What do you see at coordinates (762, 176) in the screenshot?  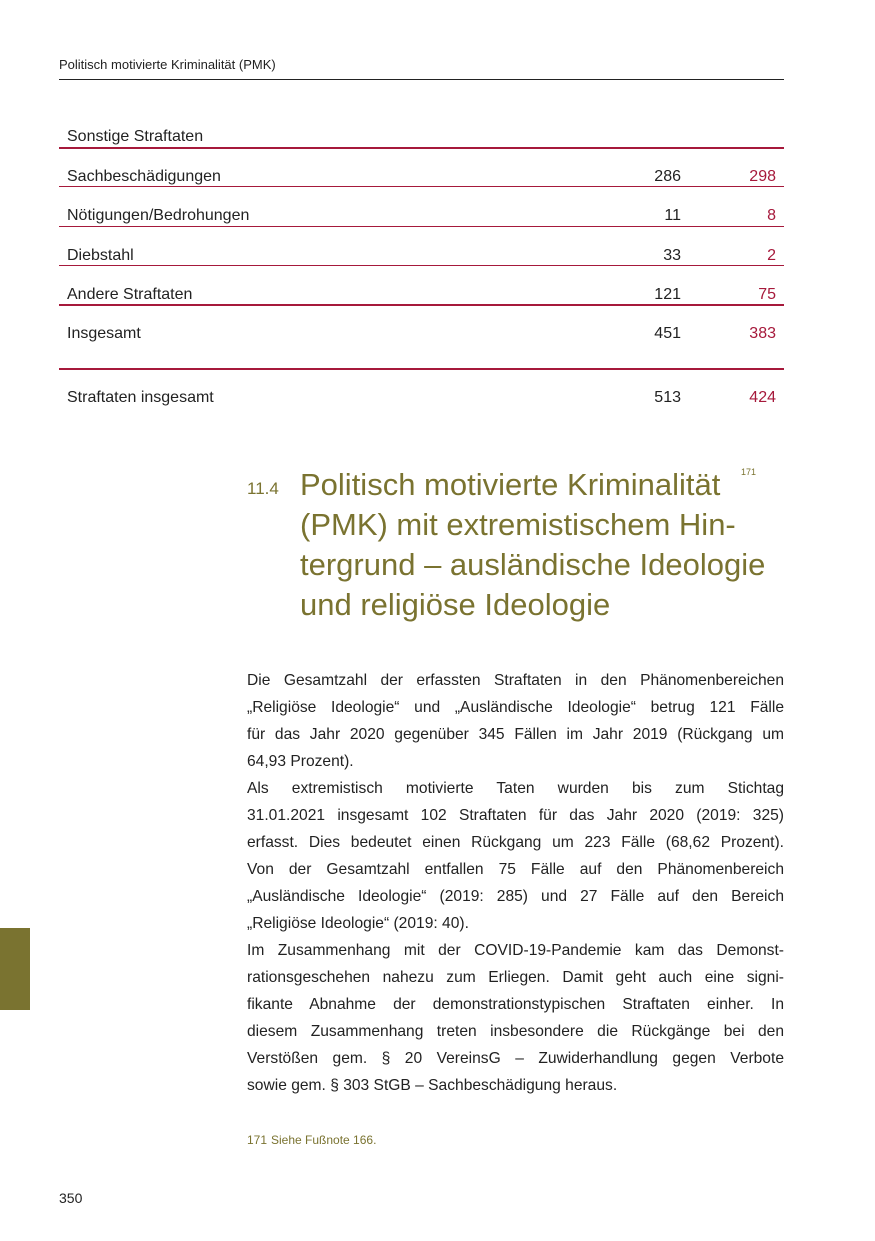 I see `value-2020: 298` at bounding box center [762, 176].